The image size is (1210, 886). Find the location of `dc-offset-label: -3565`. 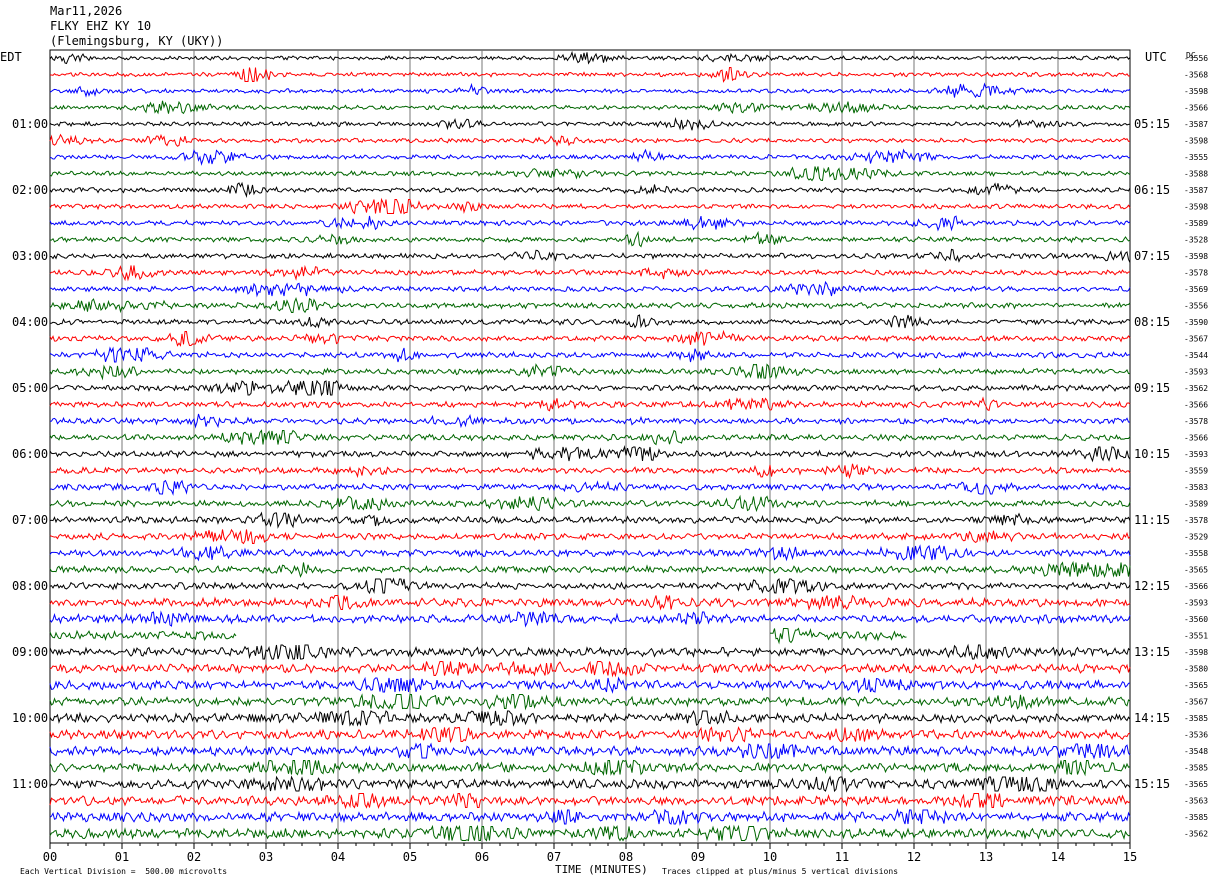

dc-offset-label: -3565 is located at coordinates (1196, 570).